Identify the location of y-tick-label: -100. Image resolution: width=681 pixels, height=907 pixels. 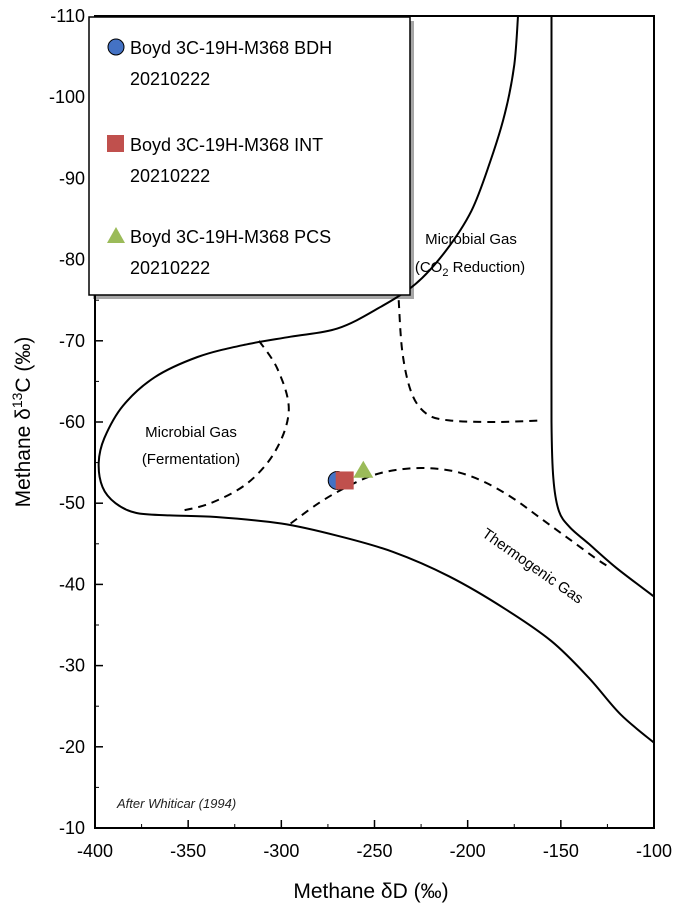
(67, 97).